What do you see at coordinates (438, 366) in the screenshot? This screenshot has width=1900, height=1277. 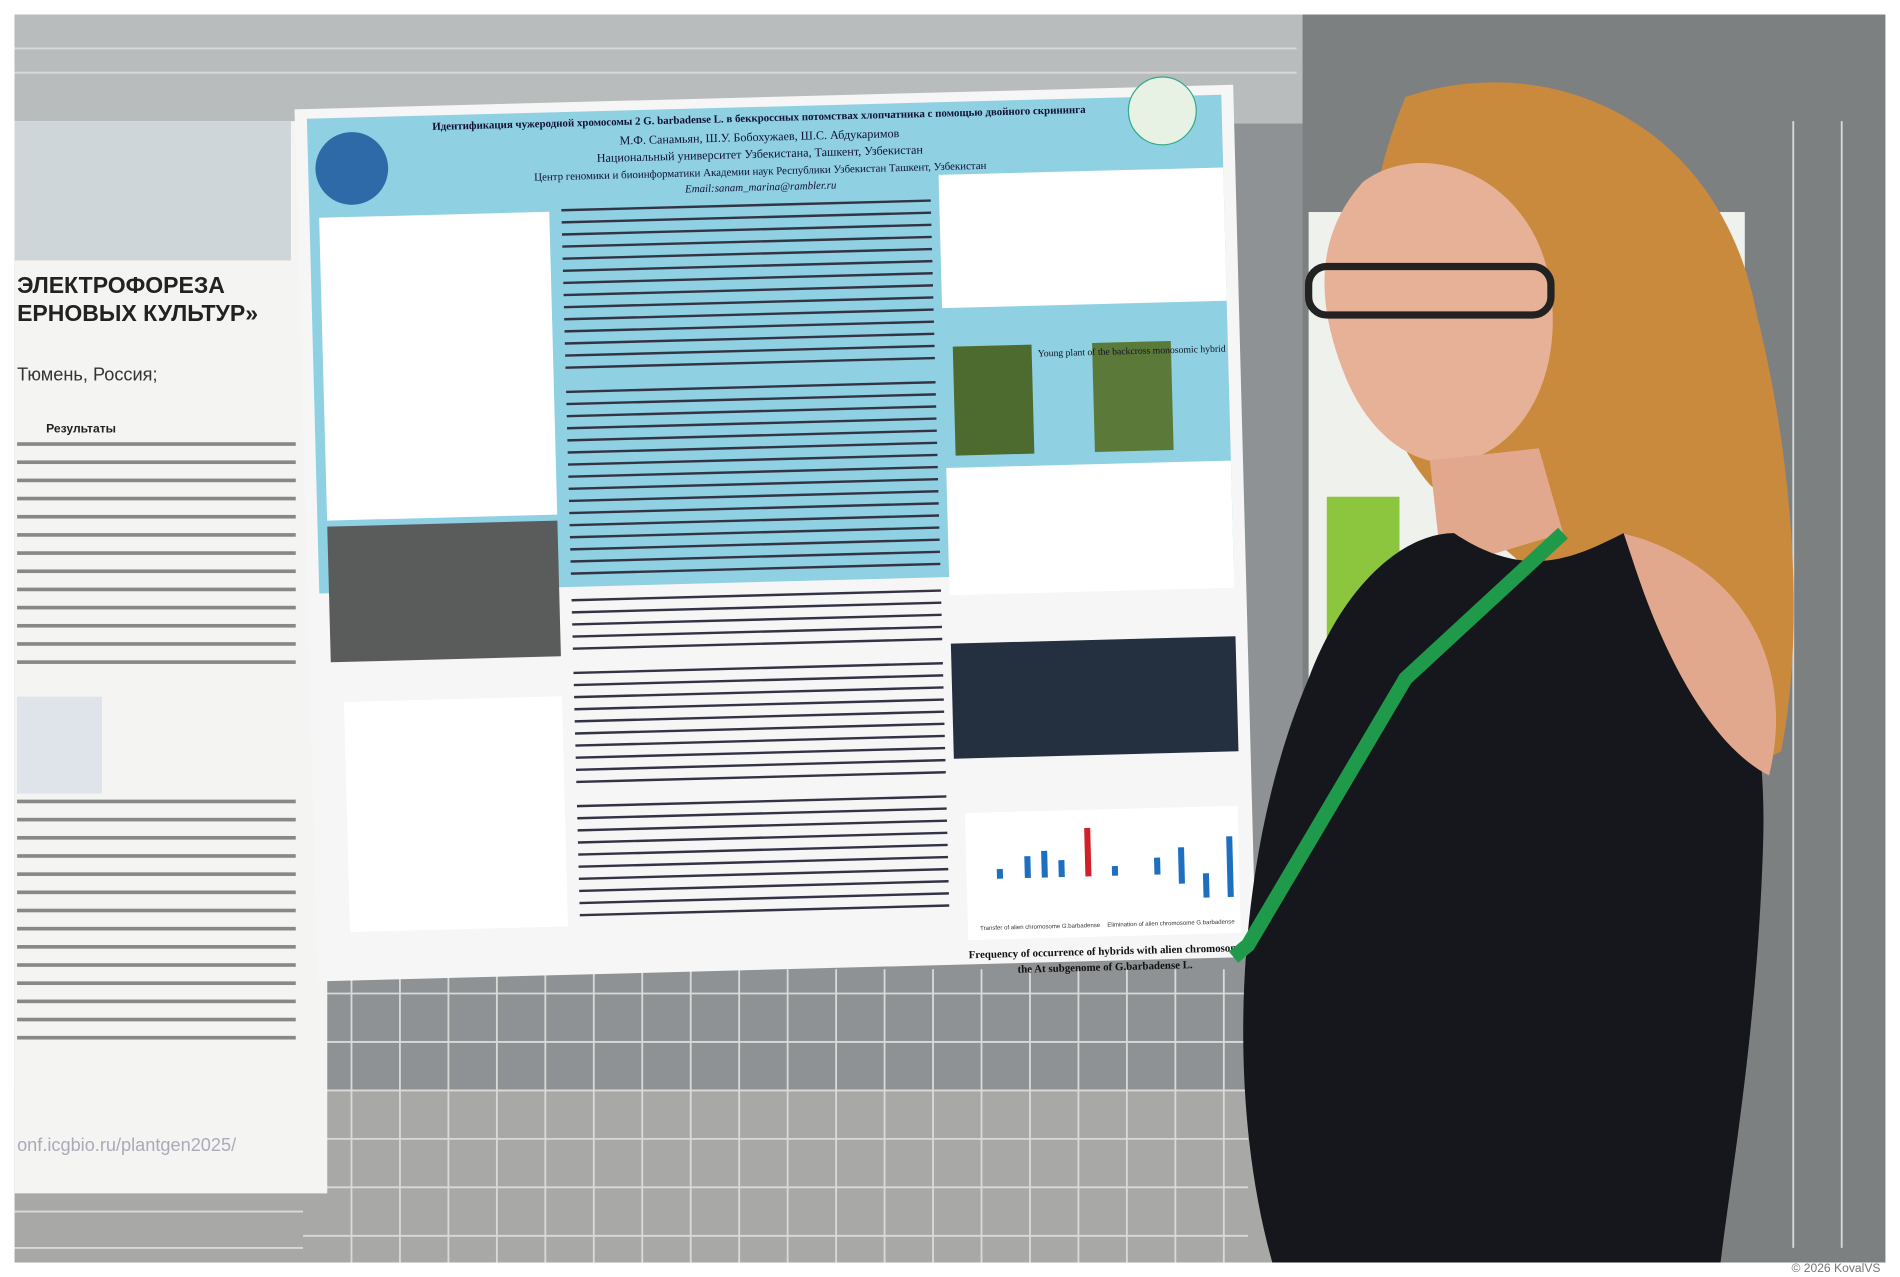 I see `scheme` at bounding box center [438, 366].